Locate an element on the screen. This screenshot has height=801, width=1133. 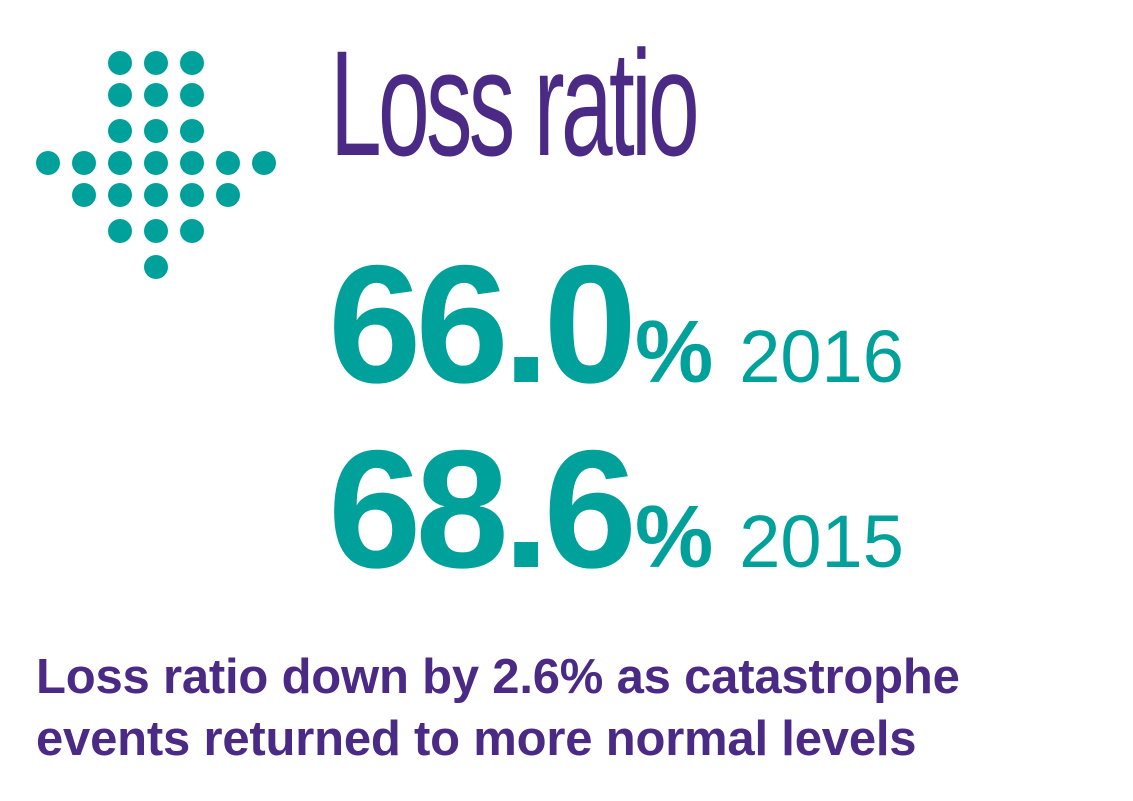
stat-value: 66.0 is located at coordinates (482, 324).